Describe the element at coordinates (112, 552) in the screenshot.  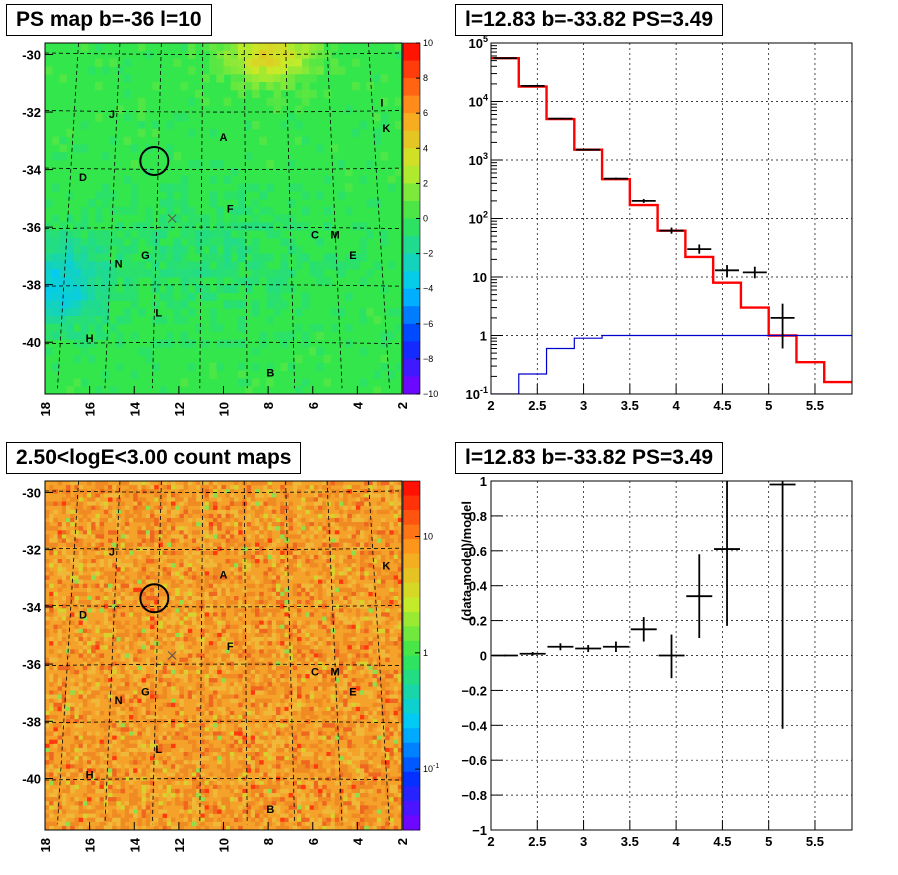
I see `source-label-J: J` at that location.